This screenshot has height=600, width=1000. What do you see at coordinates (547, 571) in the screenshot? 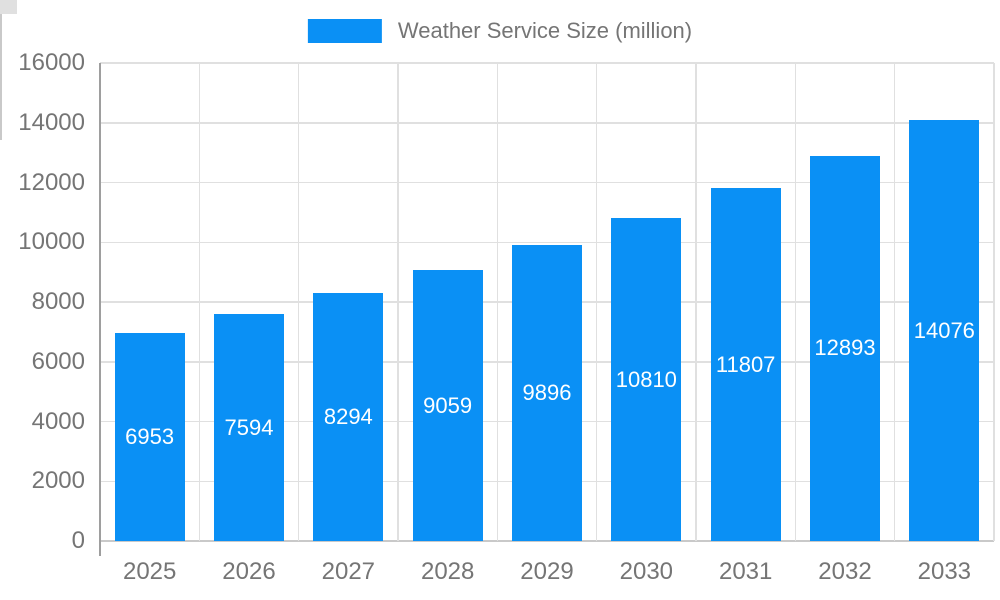
I see `x-axis-label-2029: 2029` at bounding box center [547, 571].